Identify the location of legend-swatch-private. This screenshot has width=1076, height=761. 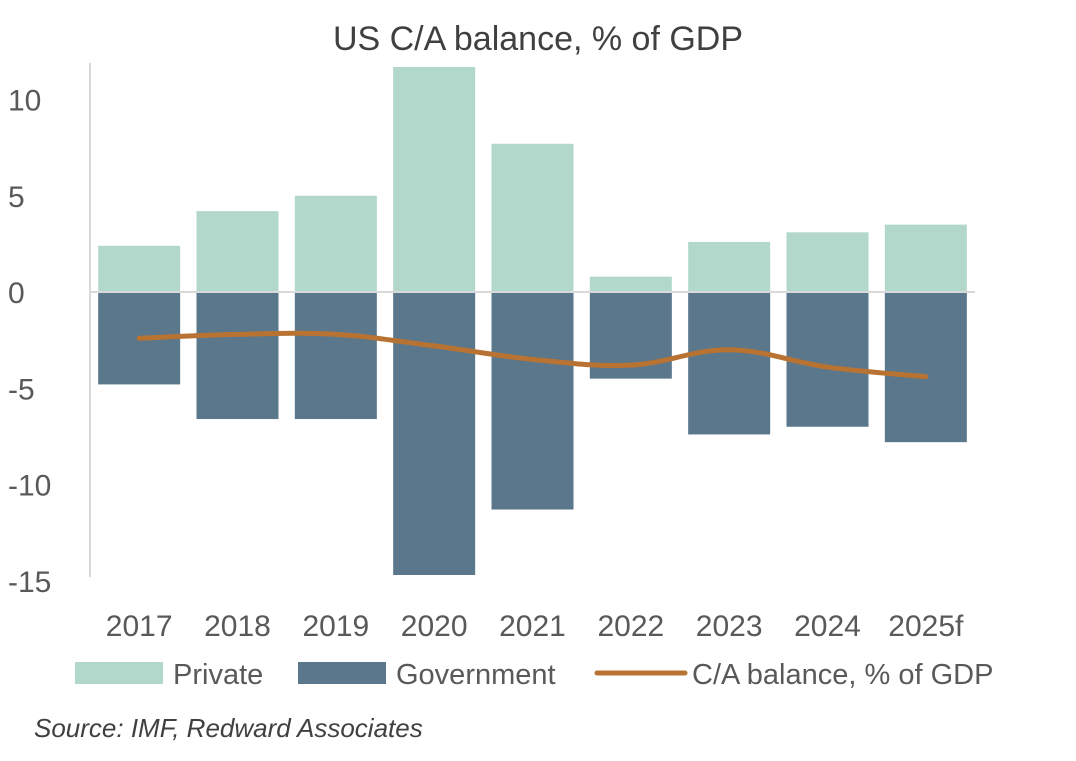
(119, 673).